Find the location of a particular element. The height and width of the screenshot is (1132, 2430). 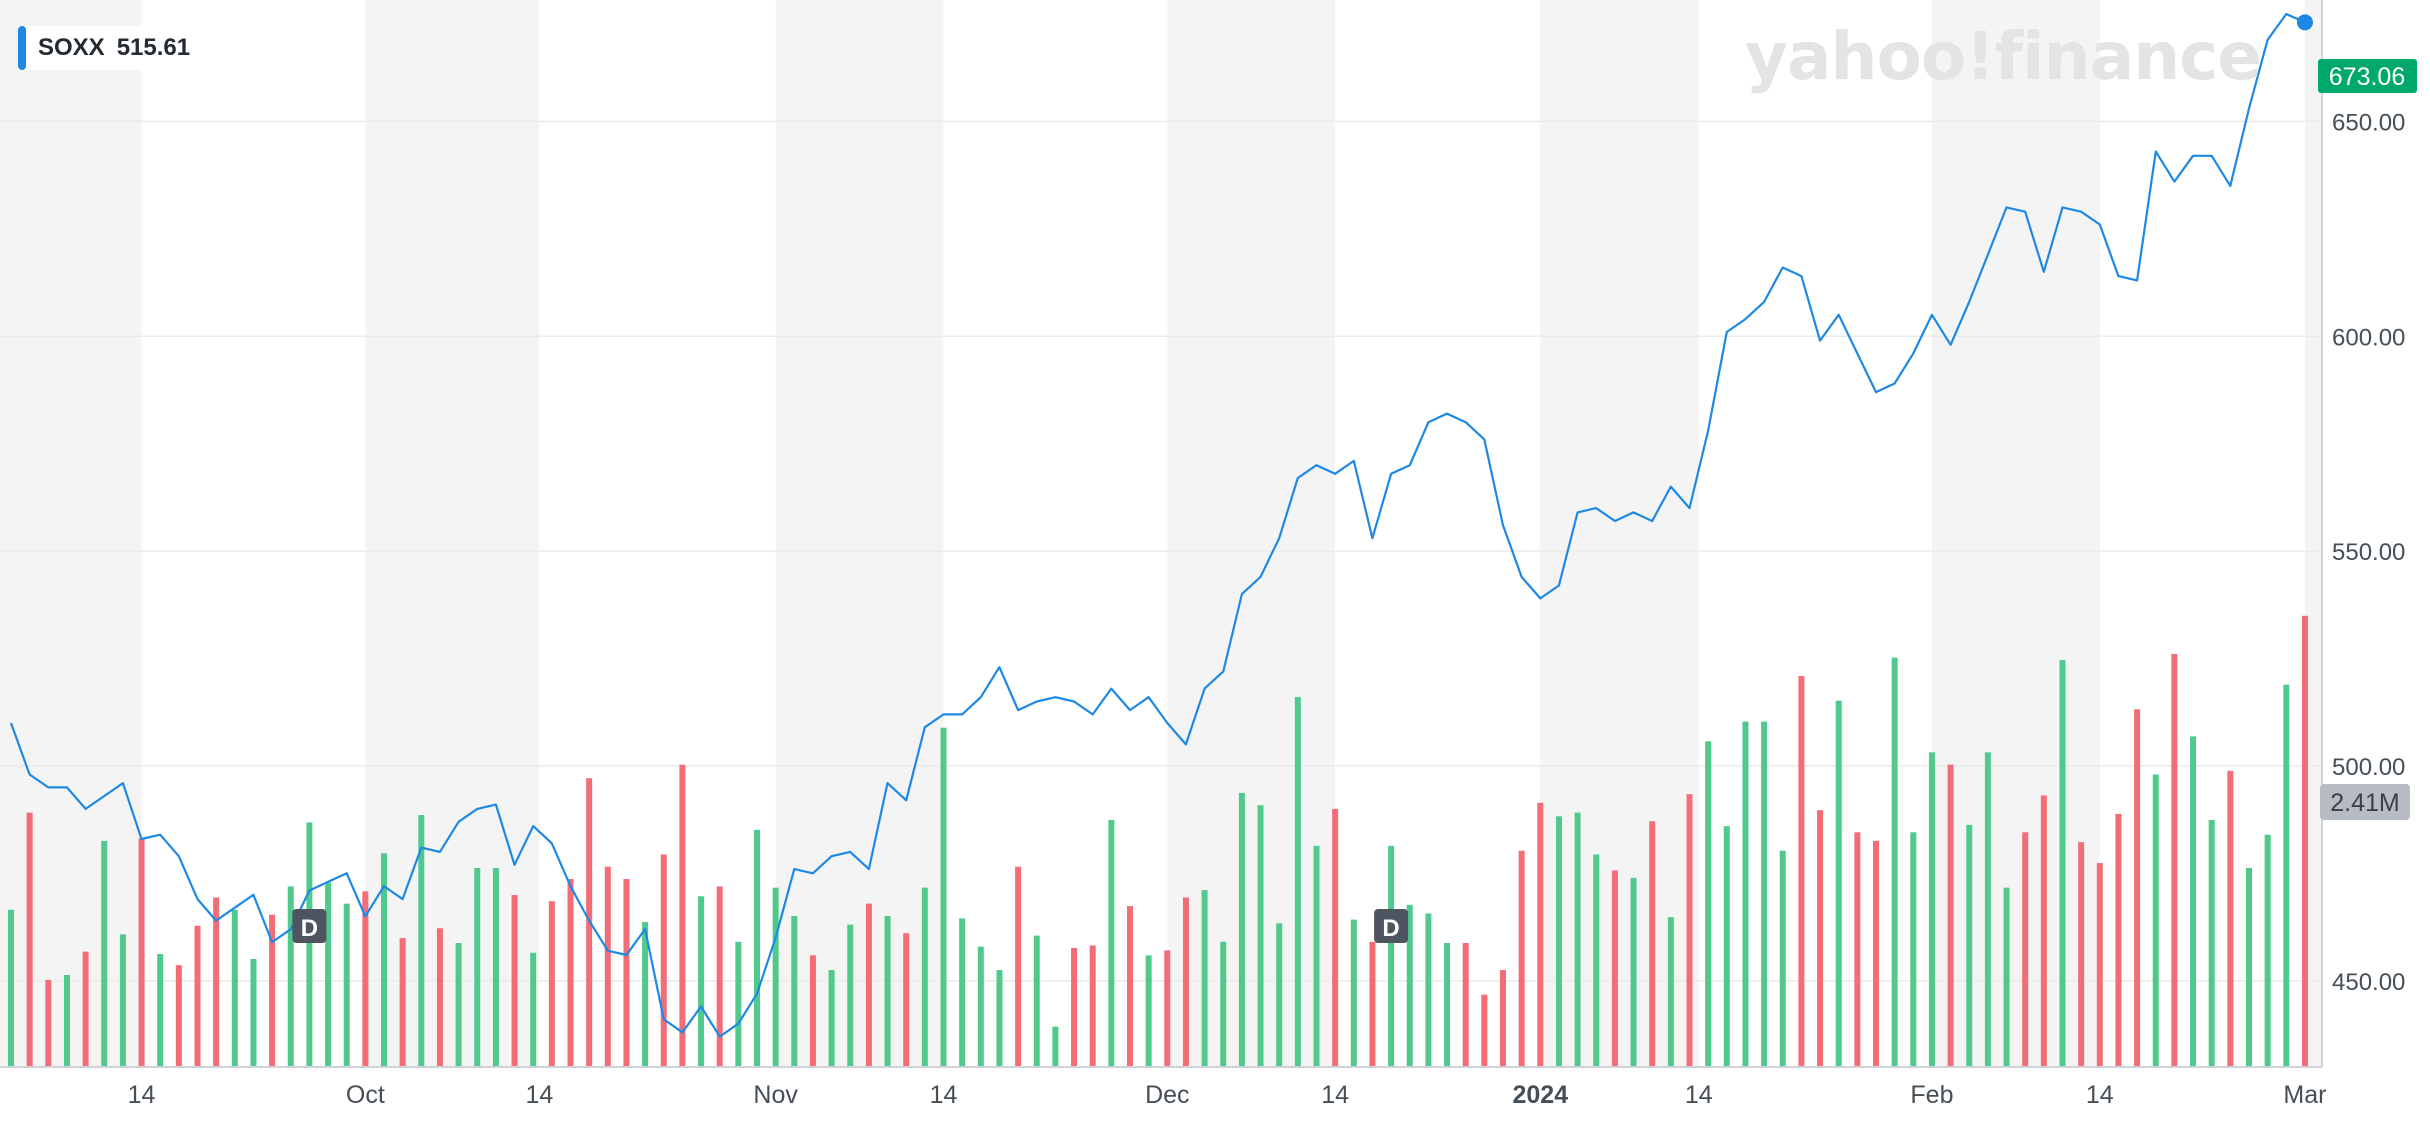

last-price-badge: 673.06 is located at coordinates (2367, 76).